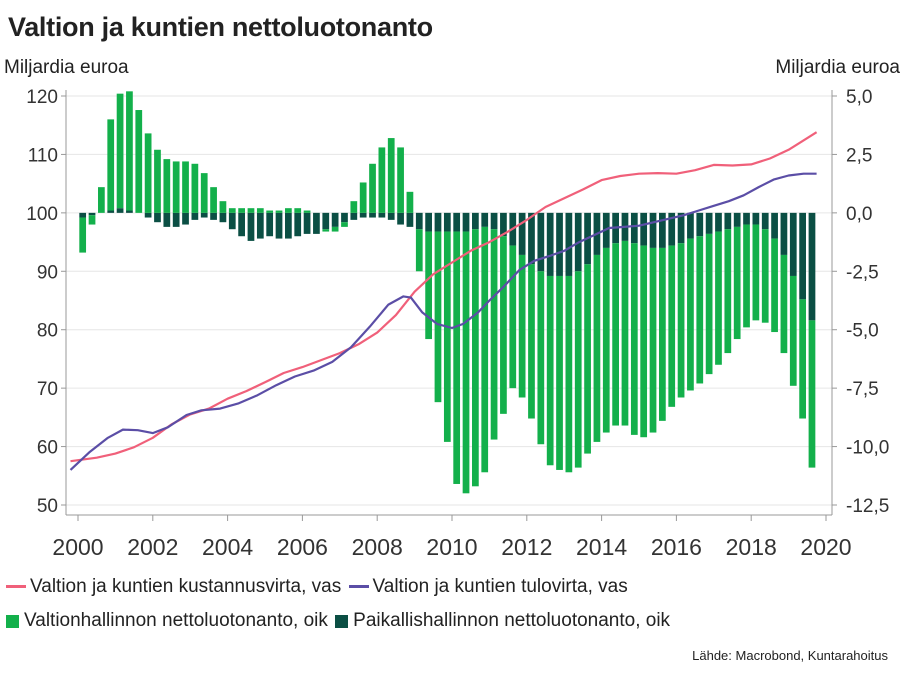 The height and width of the screenshot is (681, 906). What do you see at coordinates (47, 272) in the screenshot?
I see `left-tick-label: 90` at bounding box center [47, 272].